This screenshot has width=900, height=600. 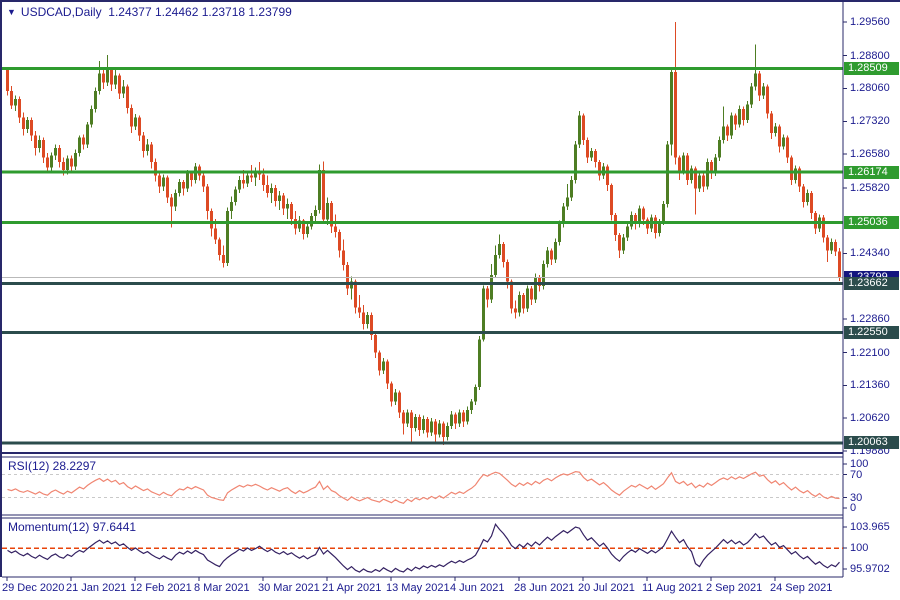 What do you see at coordinates (871, 289) in the screenshot?
I see `price-axis` at bounding box center [871, 289].